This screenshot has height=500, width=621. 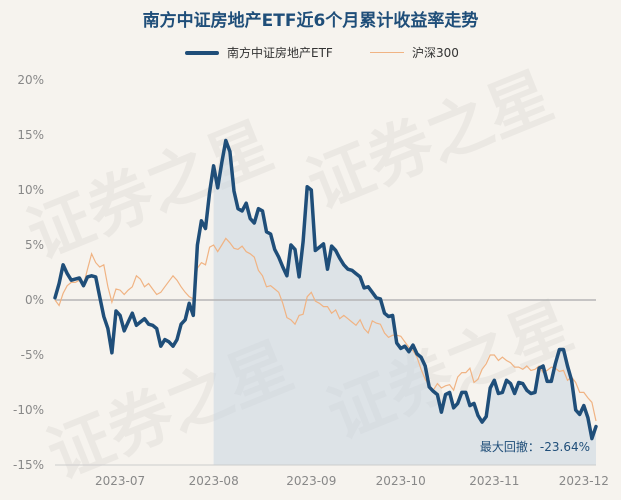 I want to click on y-tick-label: -15%, so click(x=28, y=465).